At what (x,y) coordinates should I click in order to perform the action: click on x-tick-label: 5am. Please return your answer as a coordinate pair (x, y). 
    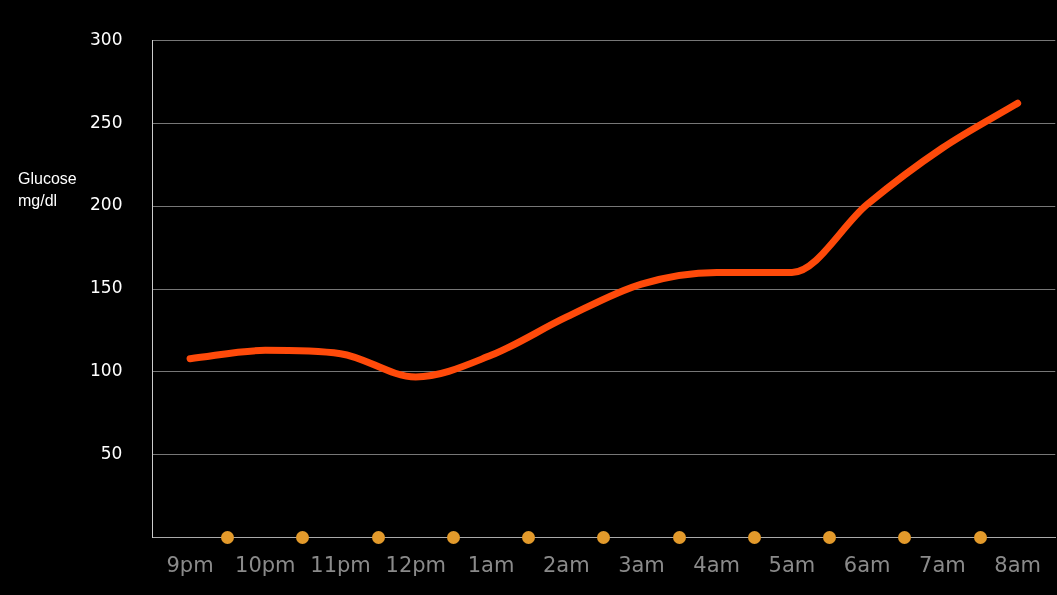
    Looking at the image, I should click on (792, 564).